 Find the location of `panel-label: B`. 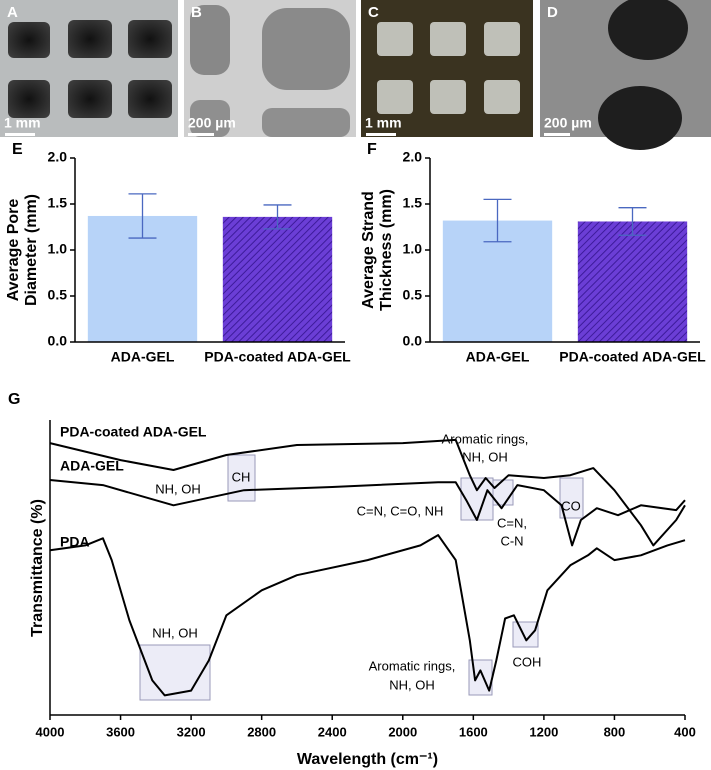

panel-label: B is located at coordinates (196, 12).